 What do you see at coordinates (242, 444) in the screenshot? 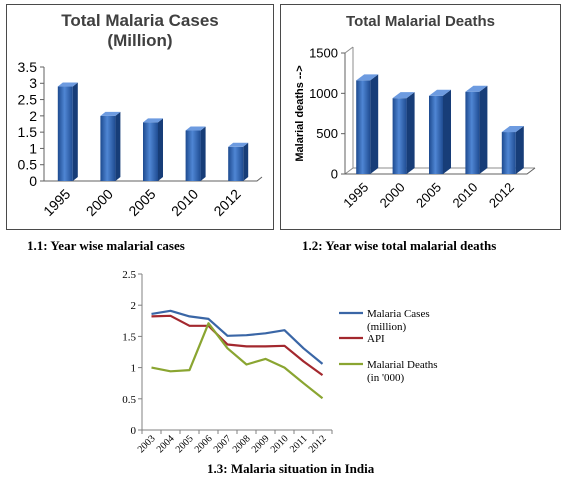
I see `situation-x-label: 2008` at bounding box center [242, 444].